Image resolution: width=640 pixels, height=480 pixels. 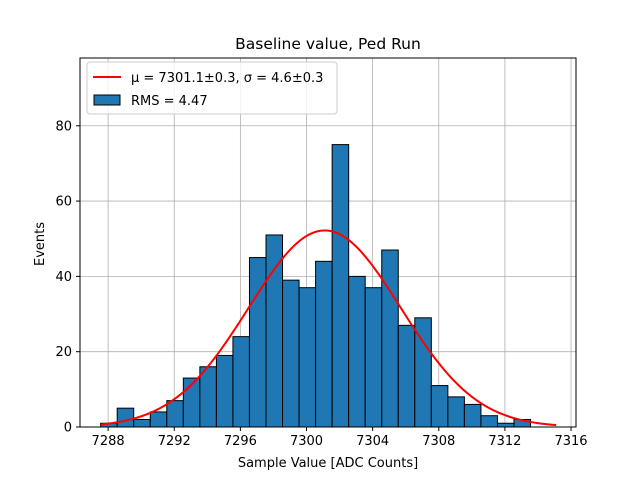 What do you see at coordinates (372, 441) in the screenshot?
I see `x-tick-label: 7304` at bounding box center [372, 441].